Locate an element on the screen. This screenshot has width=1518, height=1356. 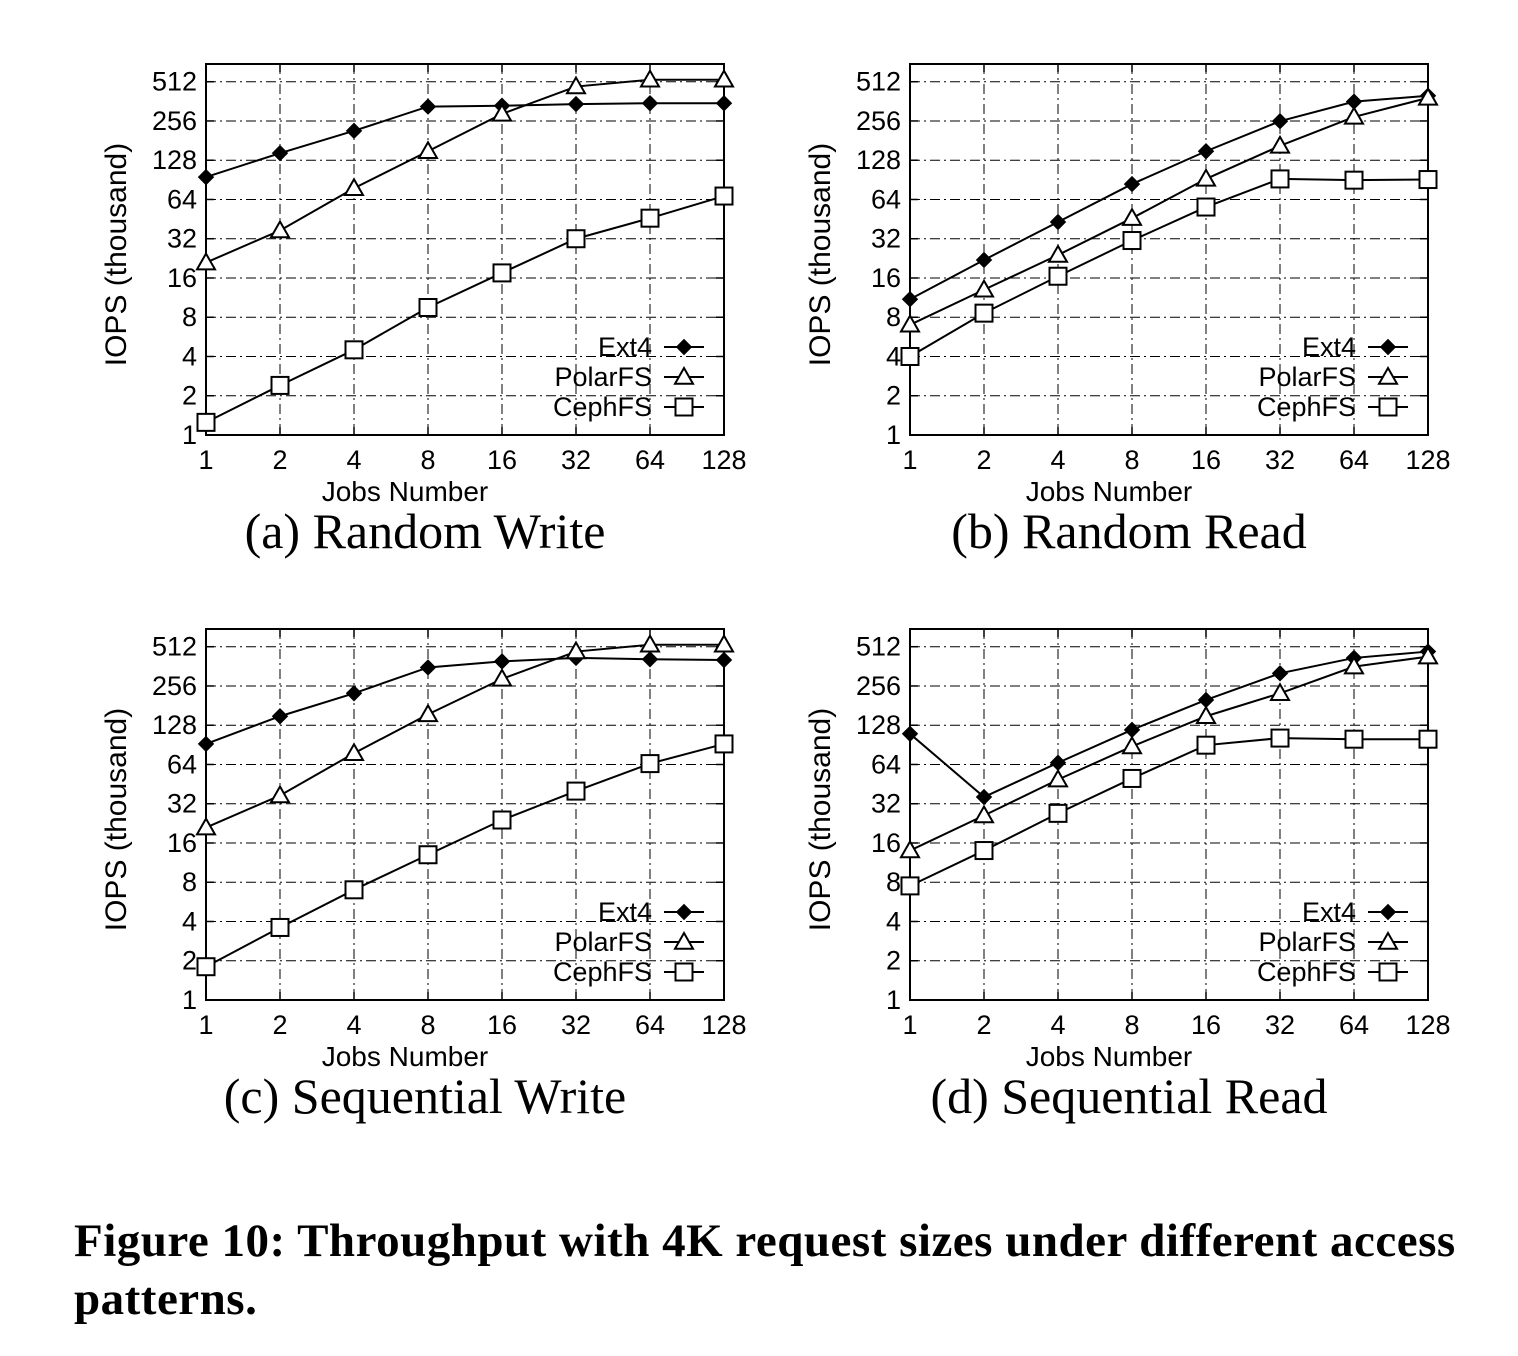
x-tick-label: 4 is located at coordinates (353, 460).